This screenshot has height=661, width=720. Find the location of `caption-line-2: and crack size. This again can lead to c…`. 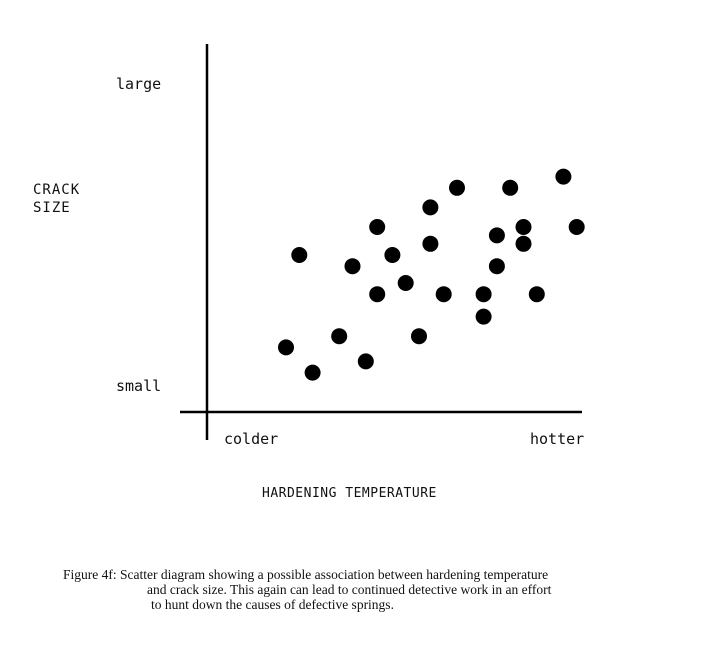

caption-line-2: and crack size. This again can lead to c… is located at coordinates (349, 589).